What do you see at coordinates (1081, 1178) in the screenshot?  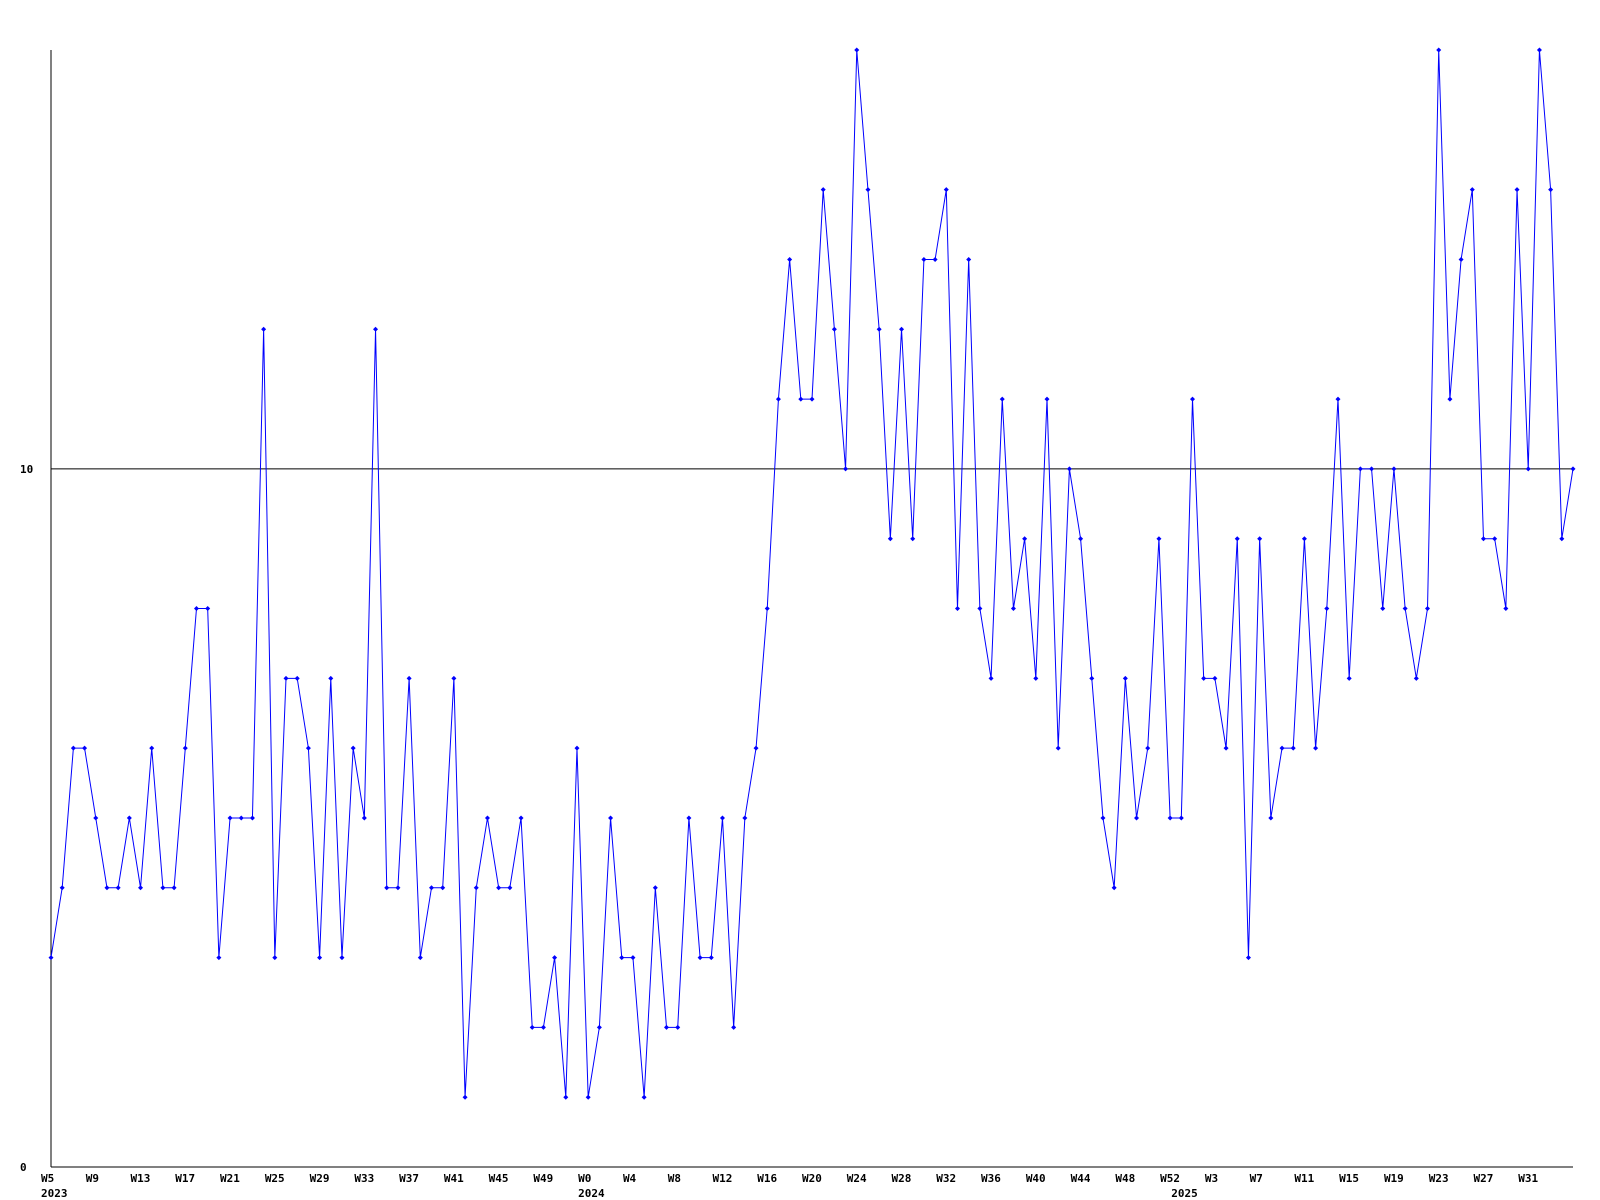 I see `x-tick-label: W44` at bounding box center [1081, 1178].